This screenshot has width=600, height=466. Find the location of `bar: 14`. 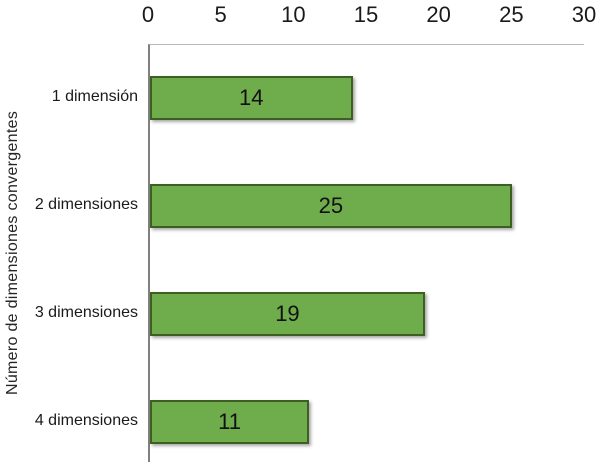

bar: 14 is located at coordinates (251, 98).